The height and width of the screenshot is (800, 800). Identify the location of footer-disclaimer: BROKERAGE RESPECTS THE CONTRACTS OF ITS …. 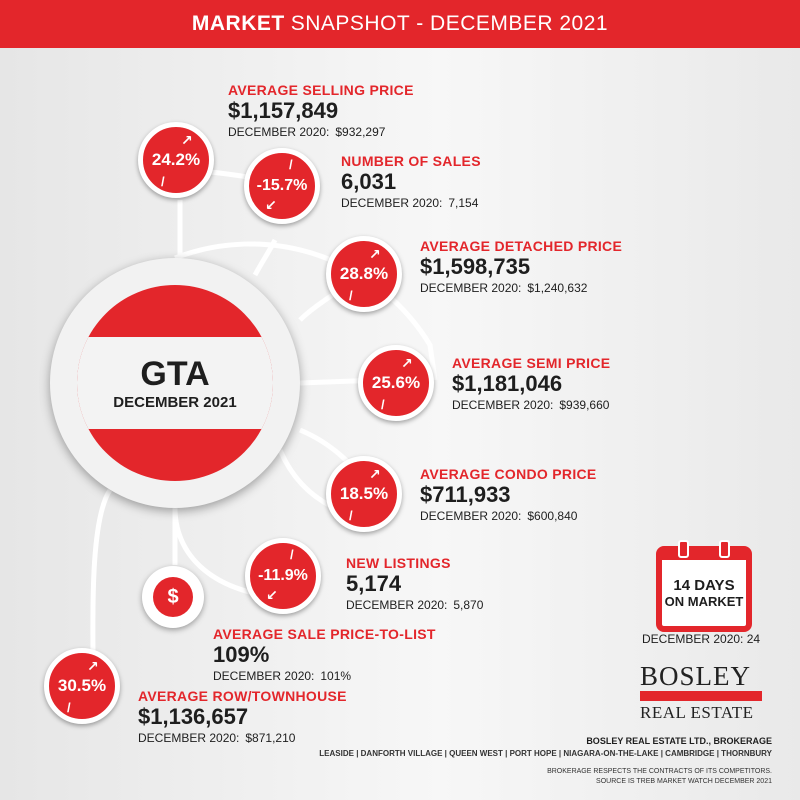
(659, 771).